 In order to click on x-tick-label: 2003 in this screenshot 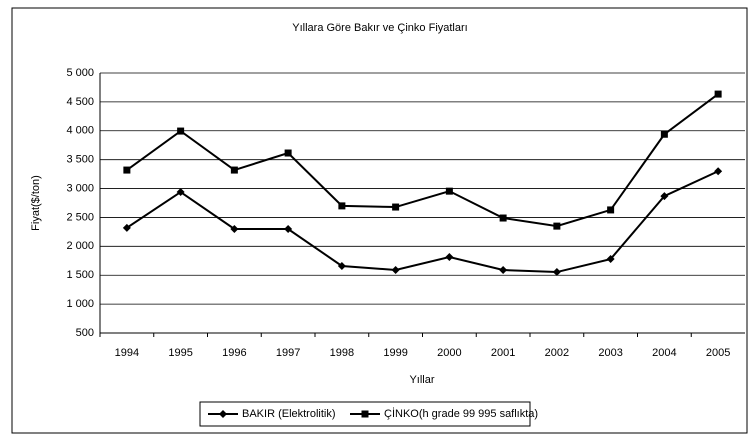, I will do `click(610, 353)`.